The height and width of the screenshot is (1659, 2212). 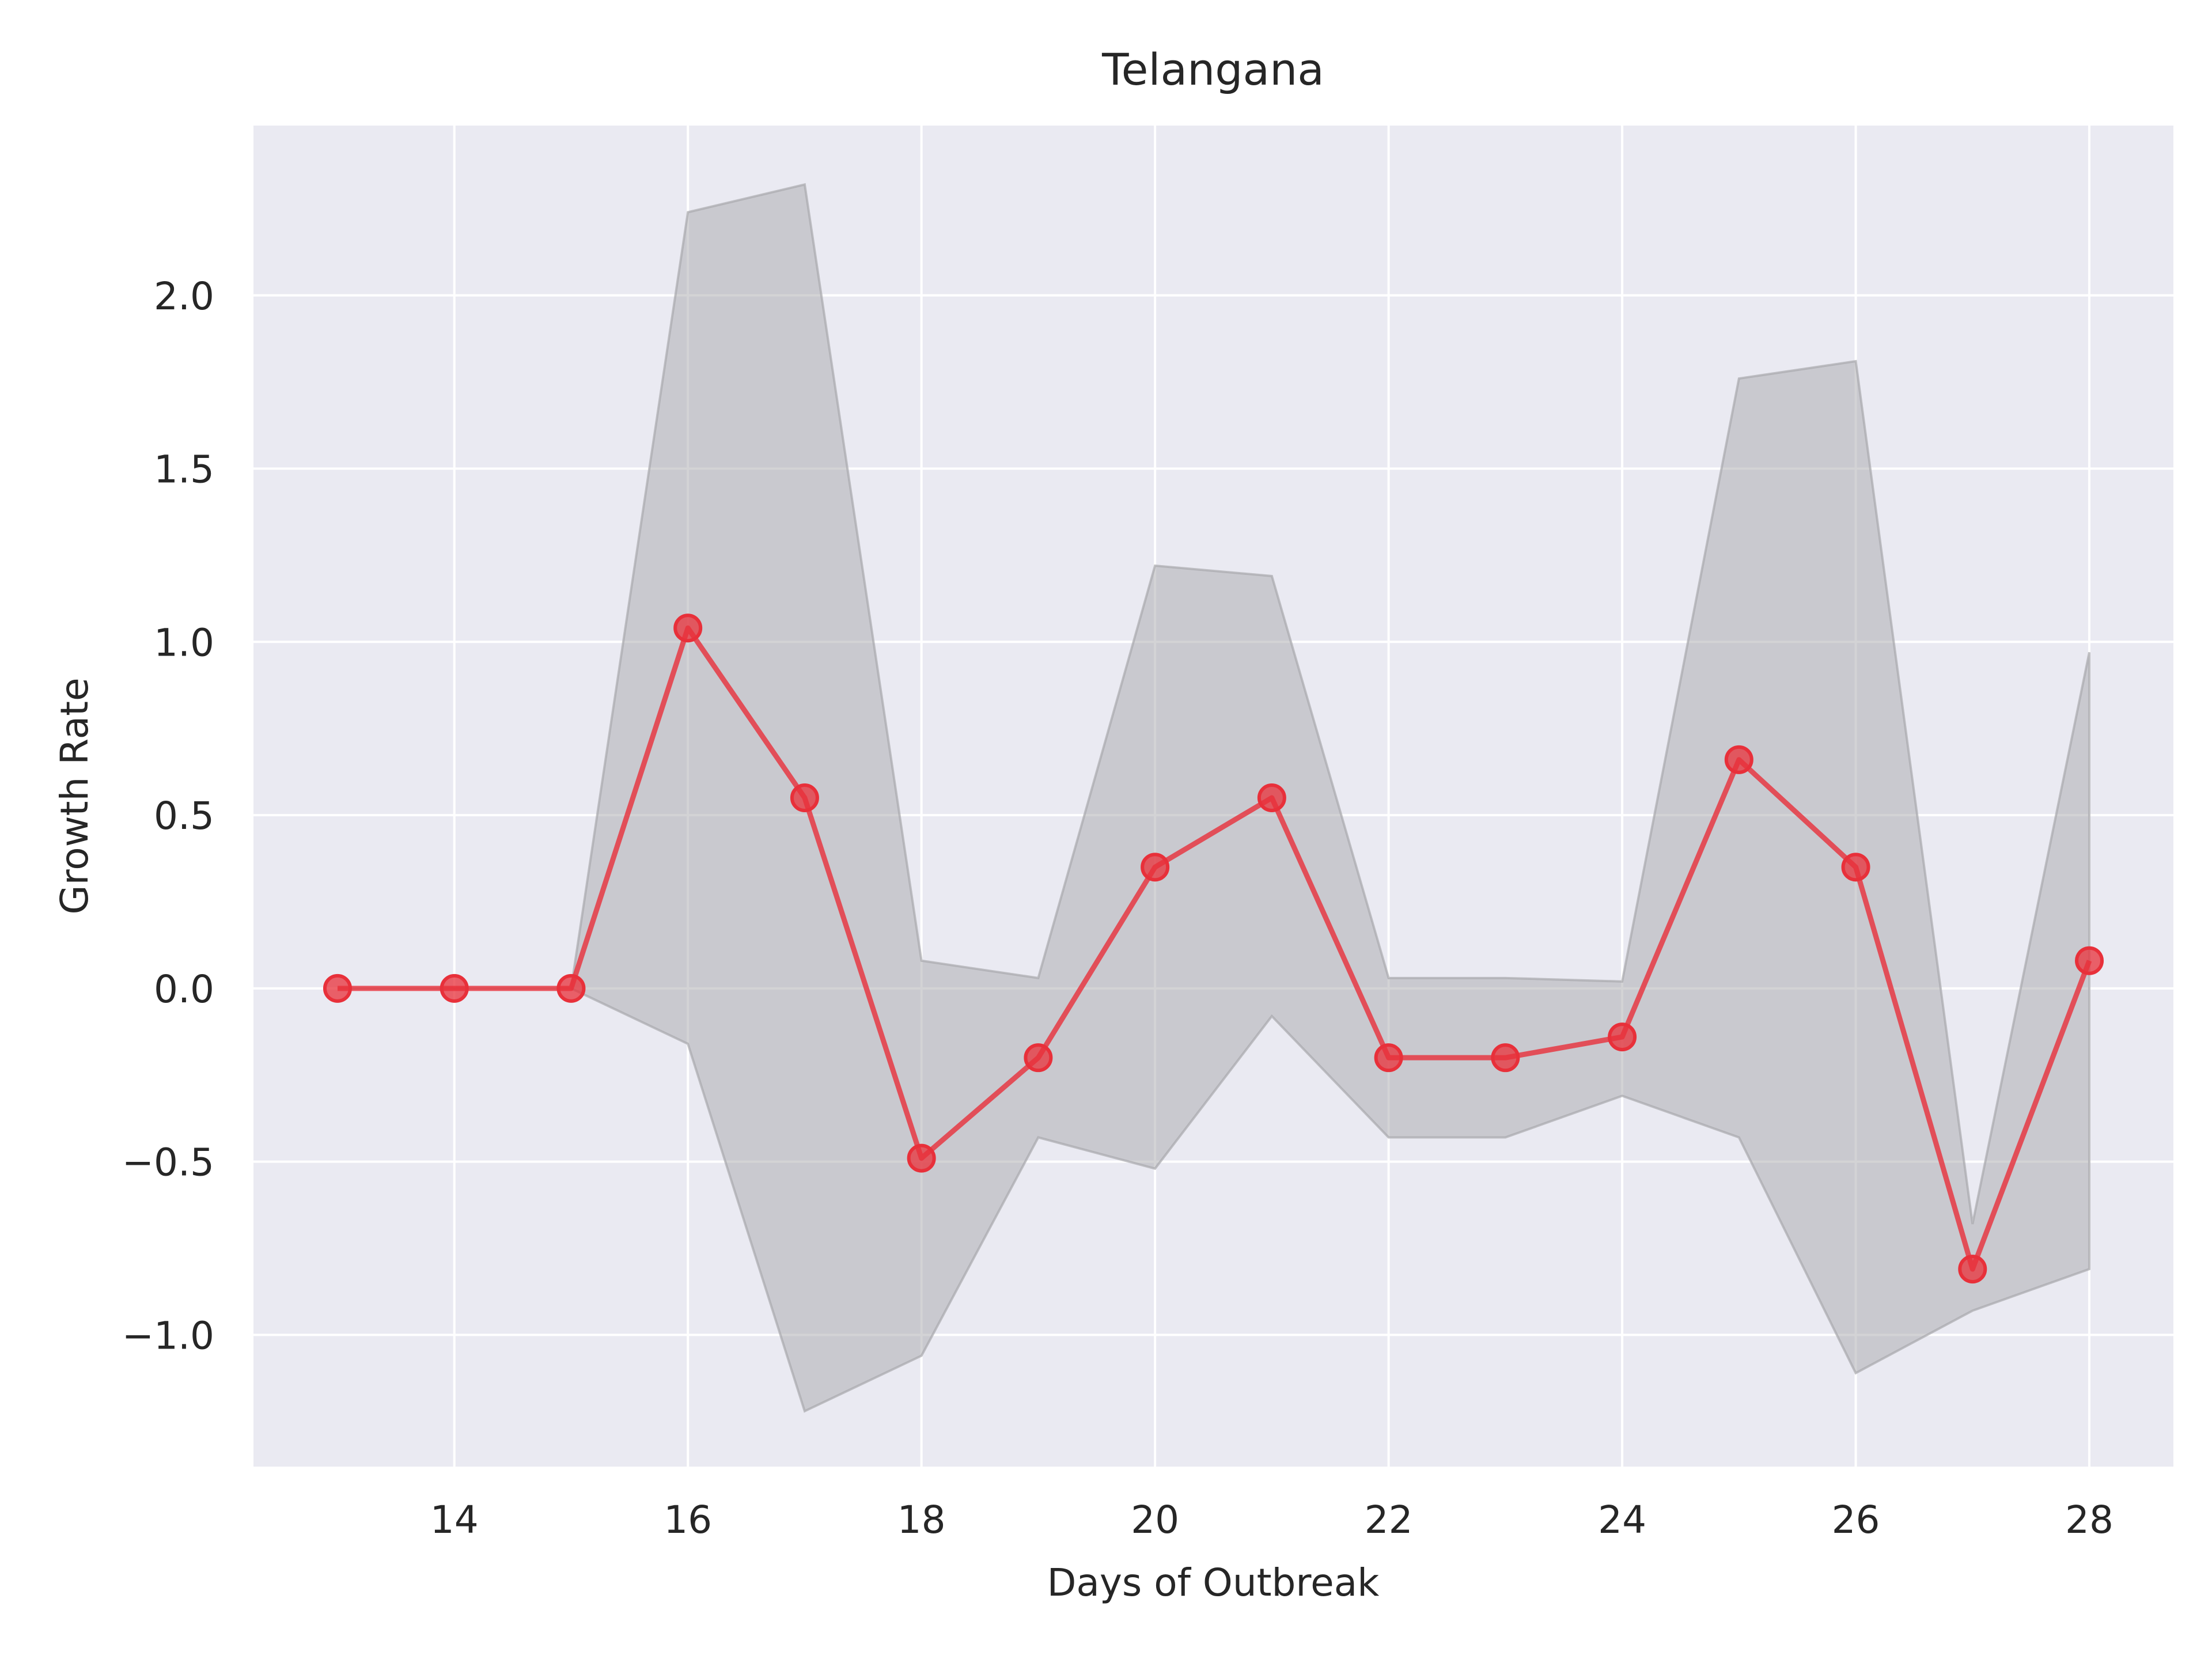 I want to click on y-tick-label: 0.5, so click(x=184, y=816).